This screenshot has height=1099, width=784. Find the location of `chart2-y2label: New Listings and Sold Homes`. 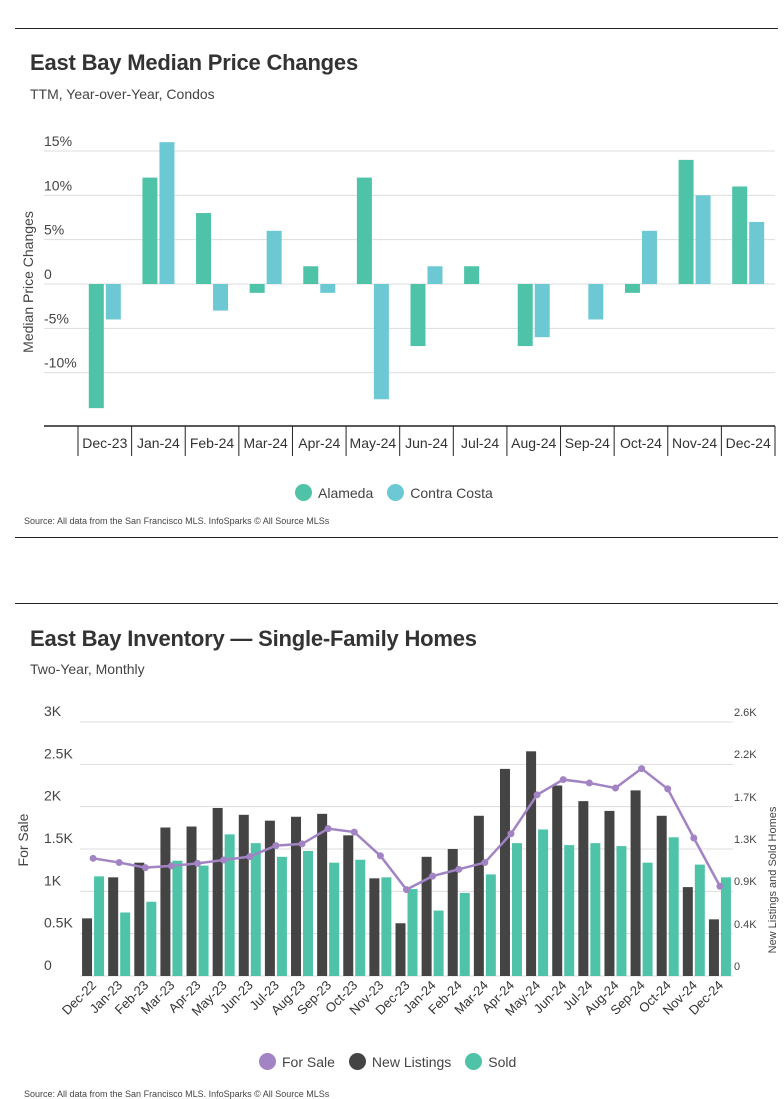

chart2-y2label: New Listings and Sold Homes is located at coordinates (773, 879).